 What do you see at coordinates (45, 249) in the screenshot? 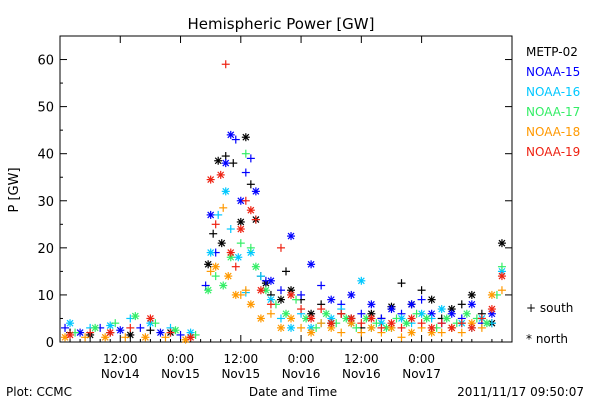
I see `y-tick-label: 20` at bounding box center [45, 249].